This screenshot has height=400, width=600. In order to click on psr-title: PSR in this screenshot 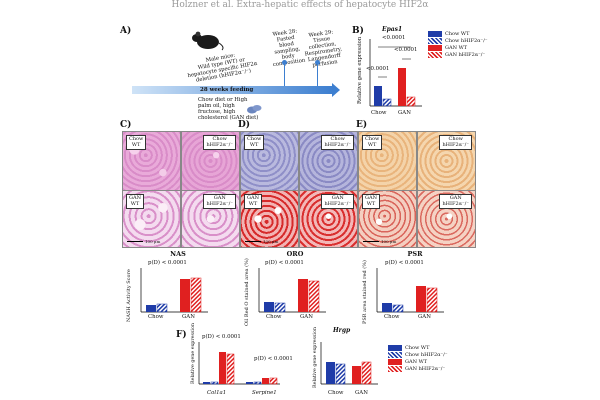, I will do `click(415, 254)`.